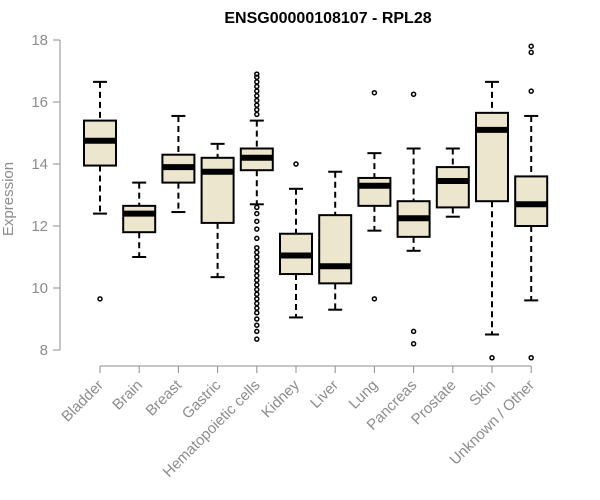  I want to click on box-breast, so click(178, 164).